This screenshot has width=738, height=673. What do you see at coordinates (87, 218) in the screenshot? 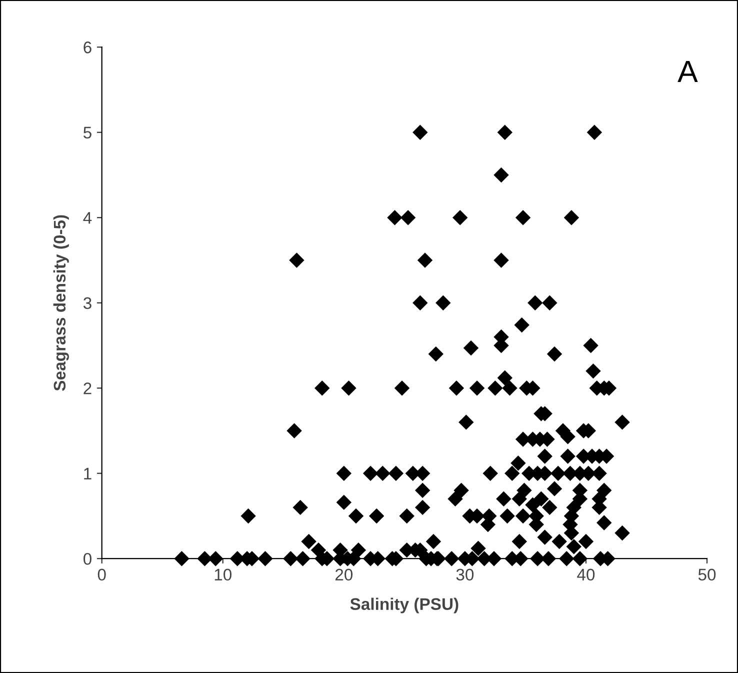
I see `y-tick-label: 4` at bounding box center [87, 218].